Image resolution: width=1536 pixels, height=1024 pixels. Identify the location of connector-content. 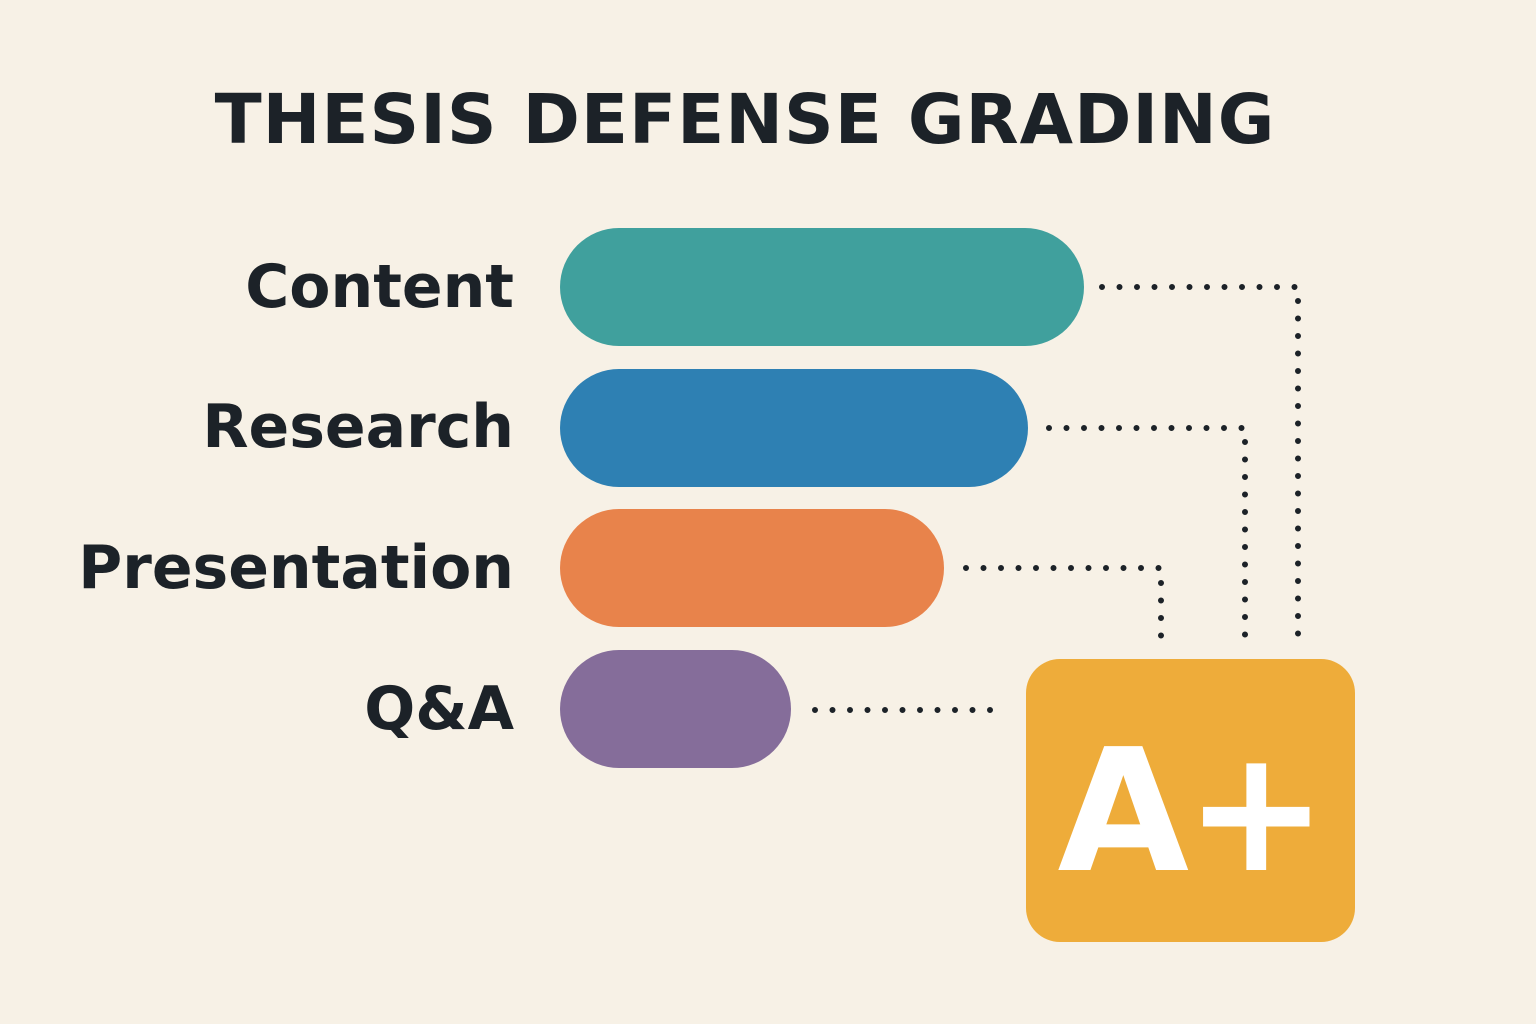
(1200, 466).